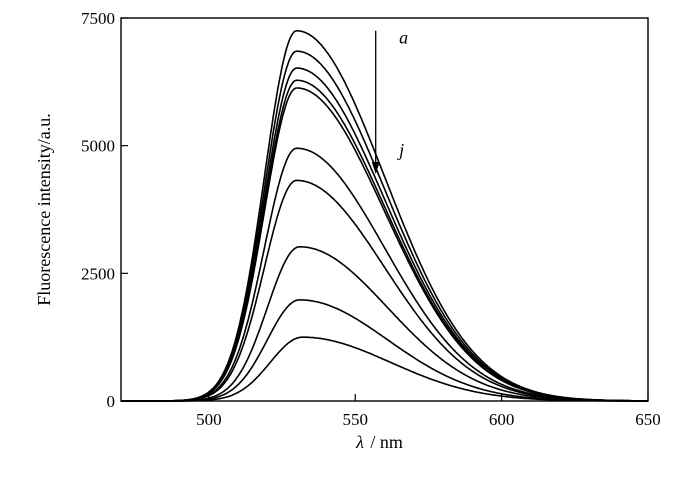 This screenshot has height=481, width=700. I want to click on trend-arrow-head, so click(375, 168).